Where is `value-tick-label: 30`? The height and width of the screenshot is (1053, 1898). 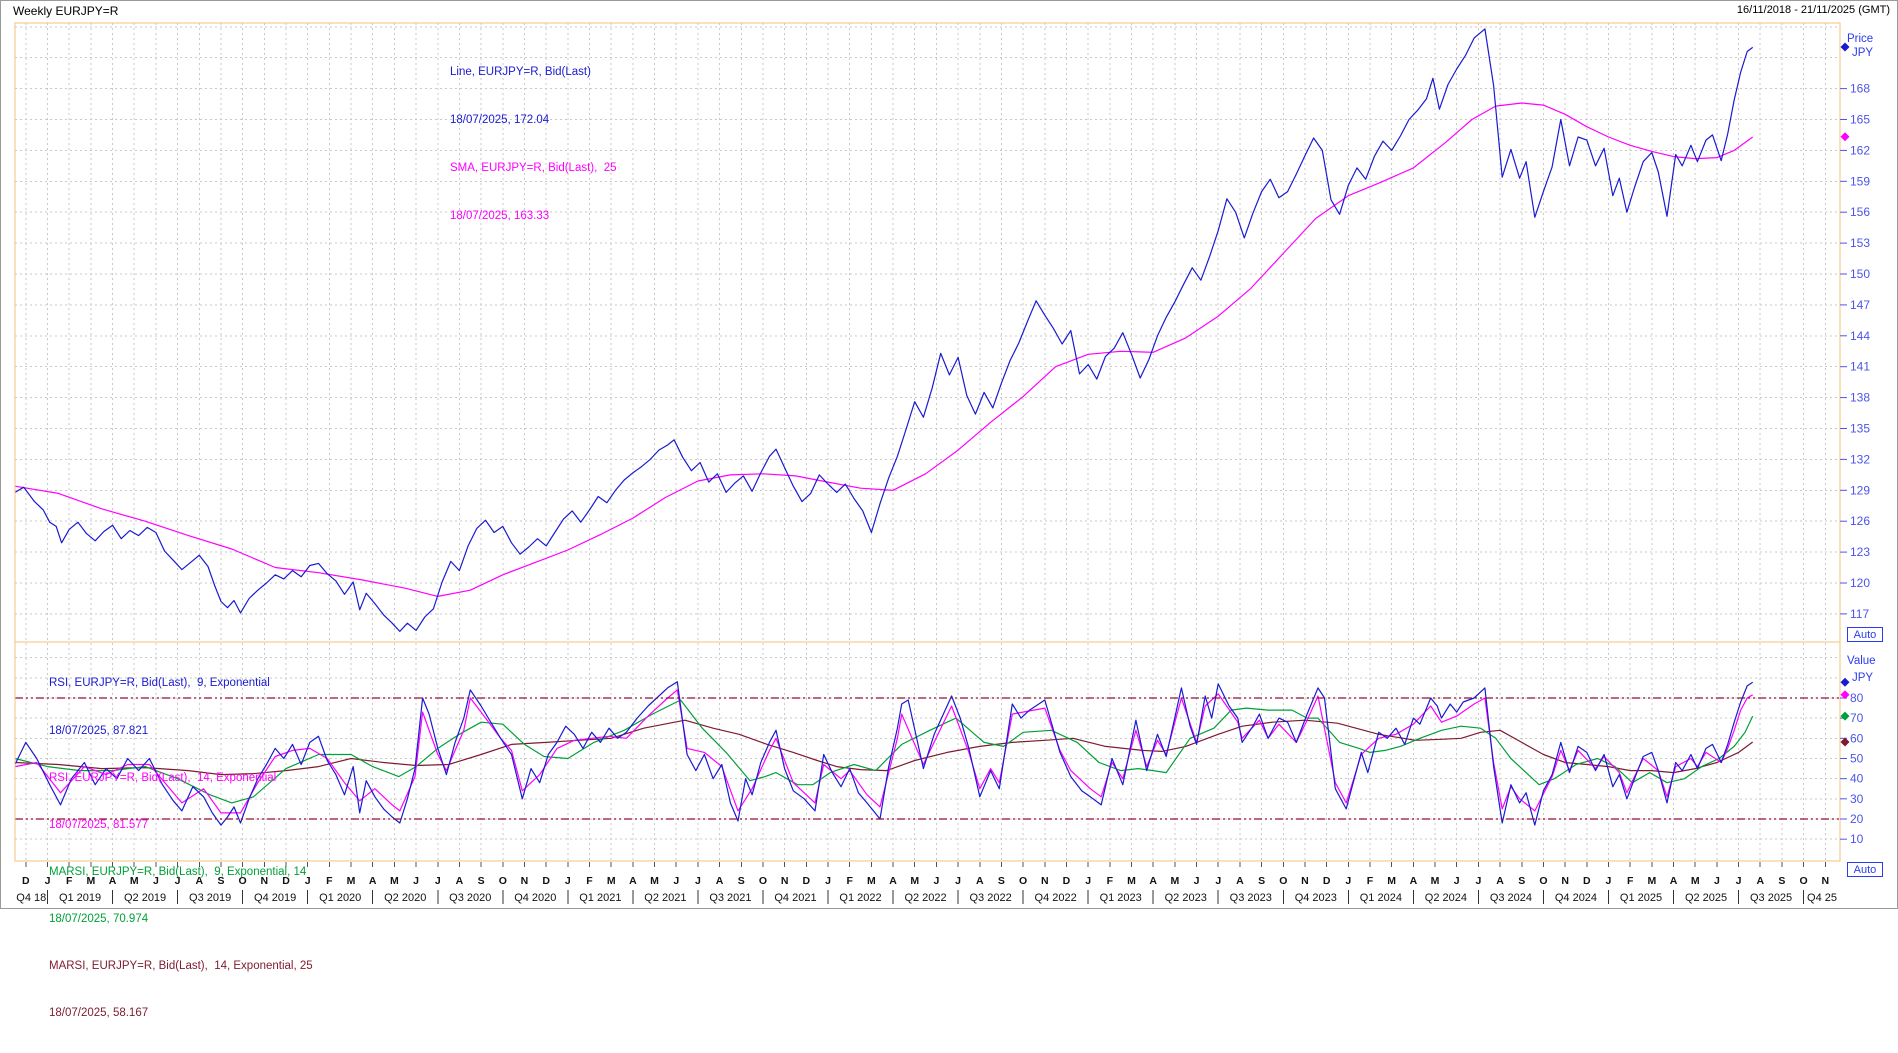 value-tick-label: 30 is located at coordinates (1857, 799).